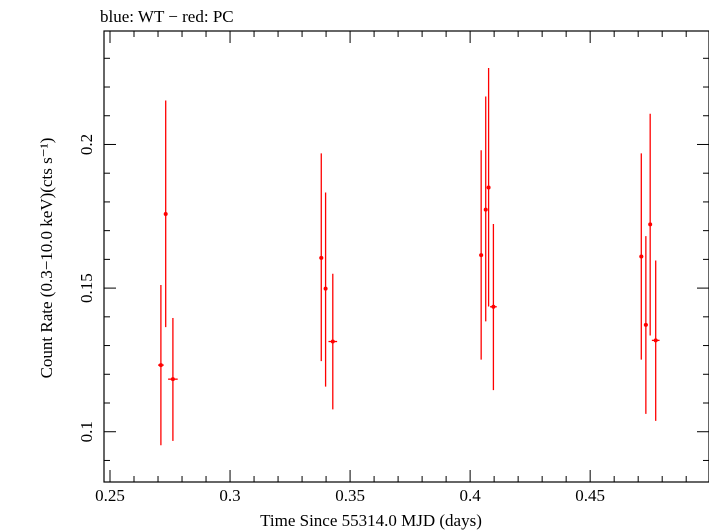 This screenshot has width=709, height=532. I want to click on x-axis-label: Time Since 55314.0 MJD (days), so click(371, 520).